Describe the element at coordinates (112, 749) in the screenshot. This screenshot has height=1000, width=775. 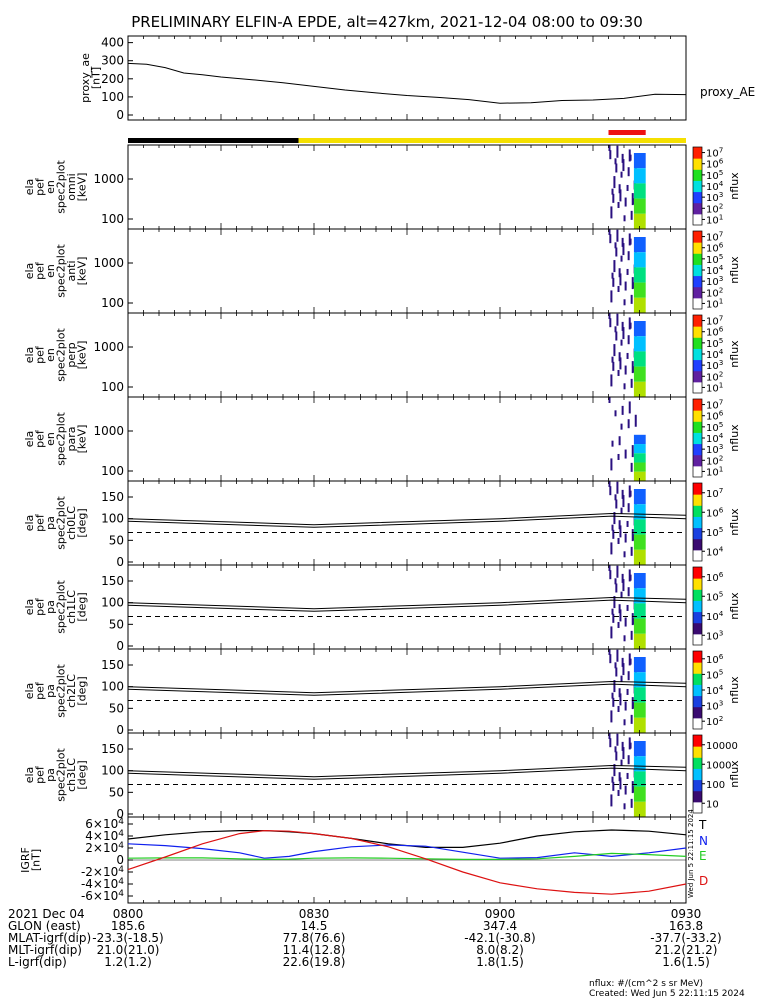
I see `pitch-spec-panel-4-ytick-label: 150` at that location.